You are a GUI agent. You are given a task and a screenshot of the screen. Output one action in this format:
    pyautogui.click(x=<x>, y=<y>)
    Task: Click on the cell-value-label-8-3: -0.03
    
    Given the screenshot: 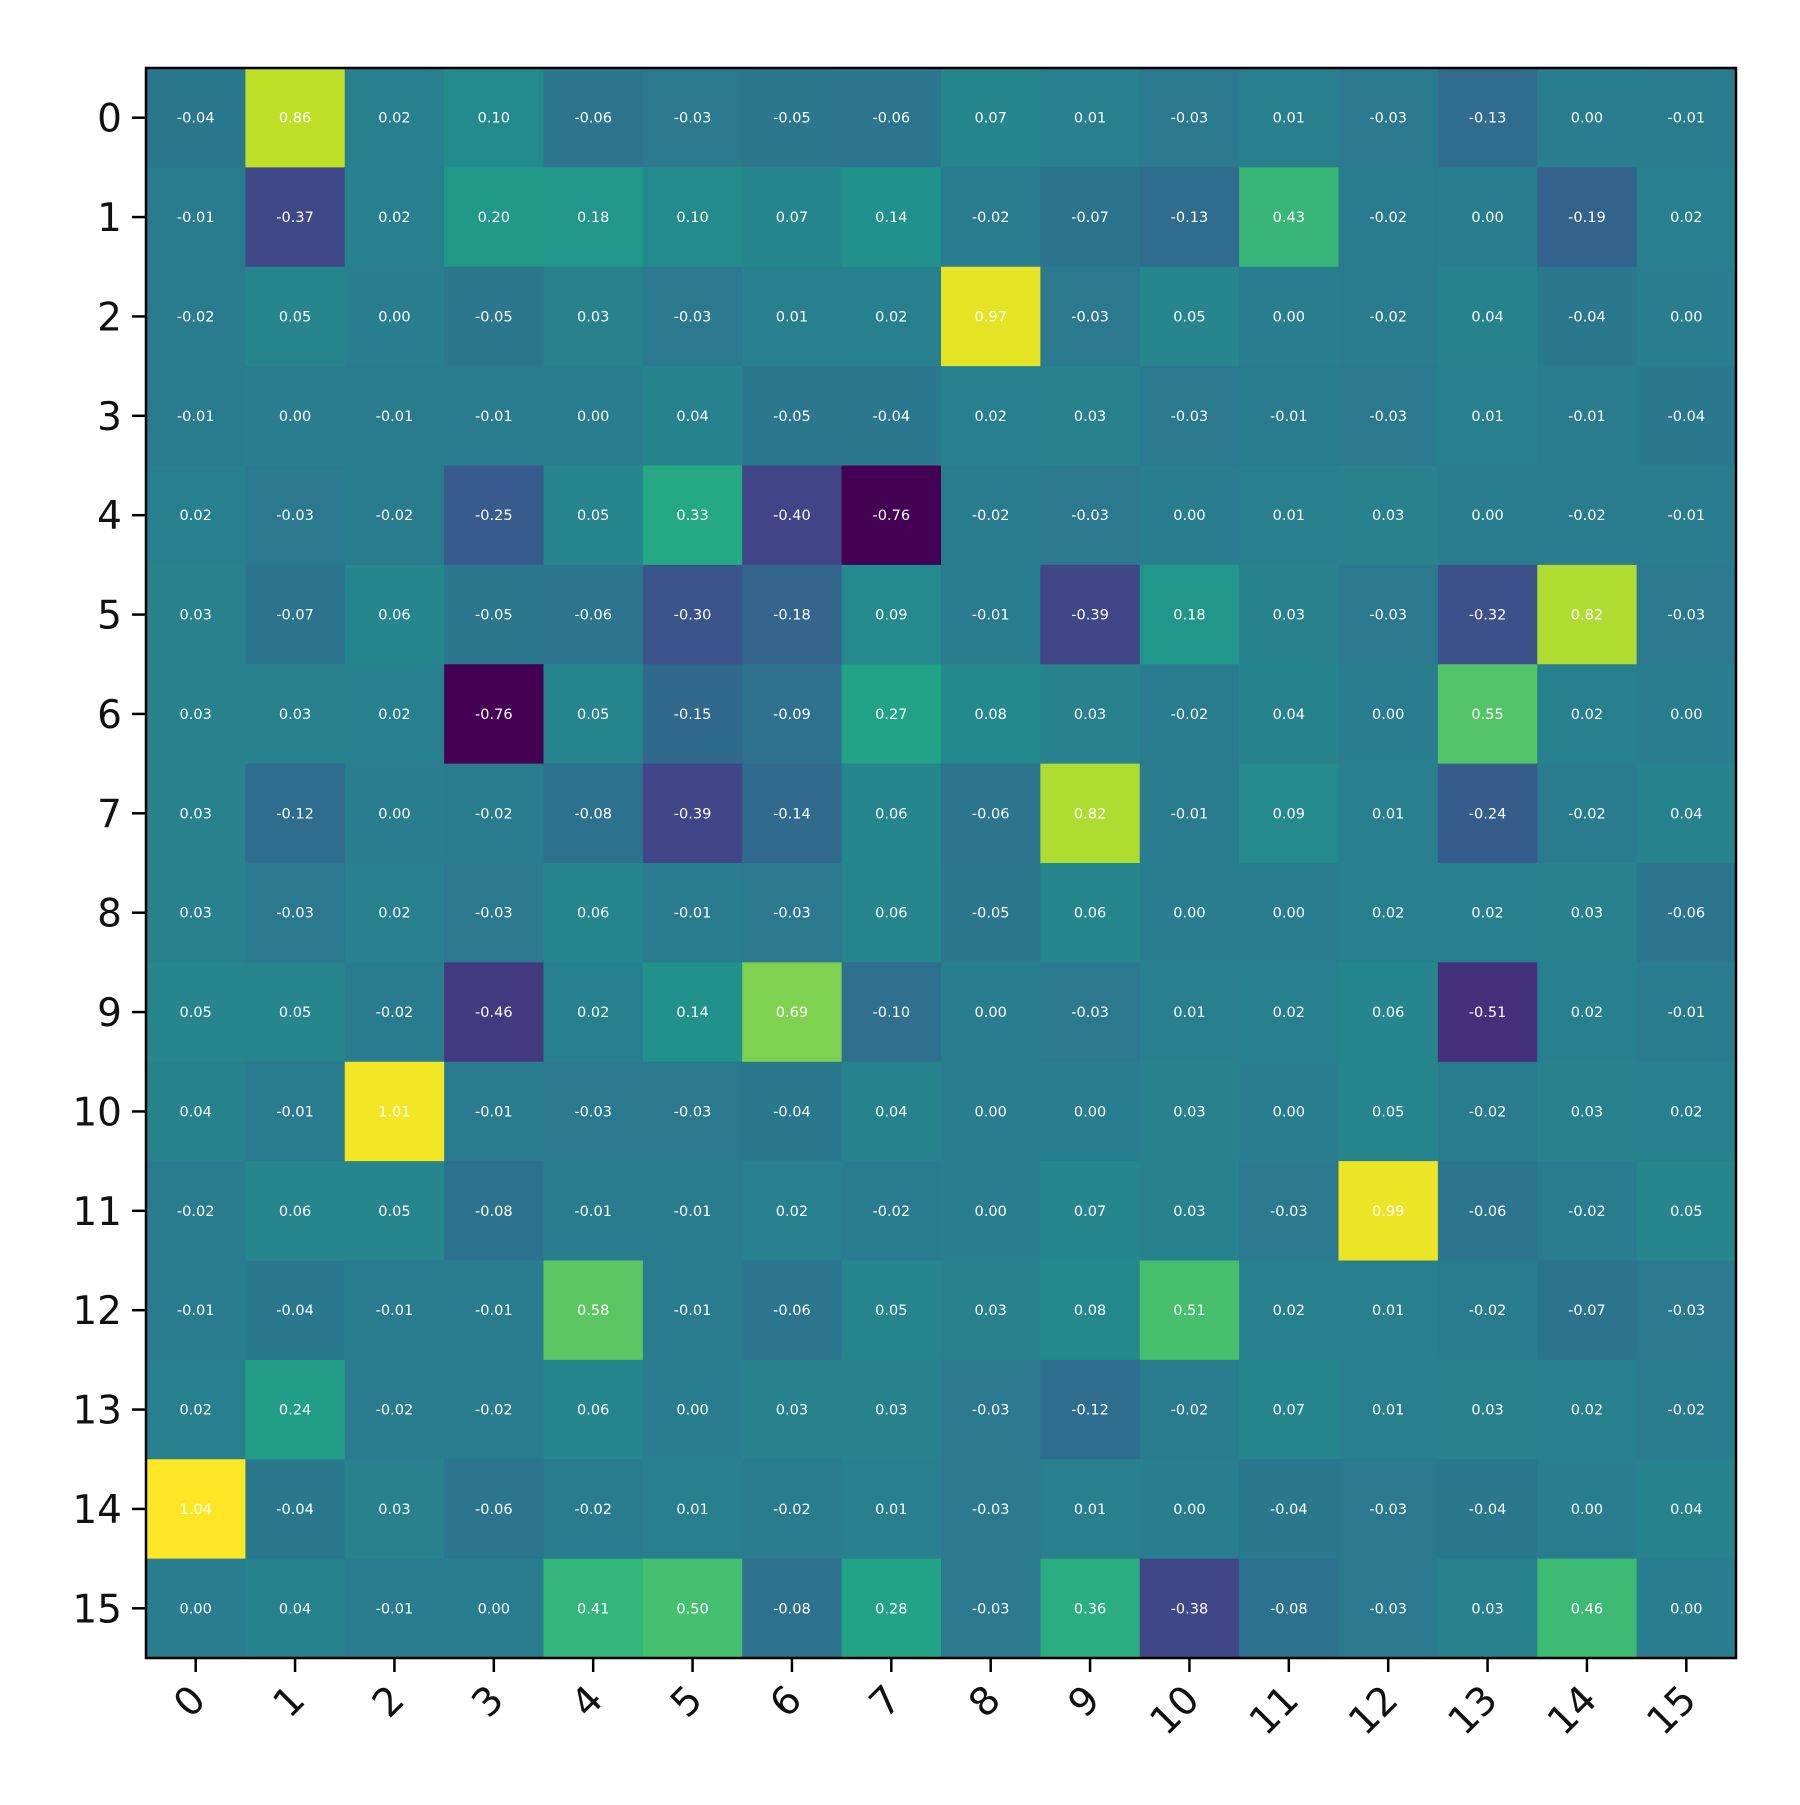 What is the action you would take?
    pyautogui.click(x=494, y=914)
    